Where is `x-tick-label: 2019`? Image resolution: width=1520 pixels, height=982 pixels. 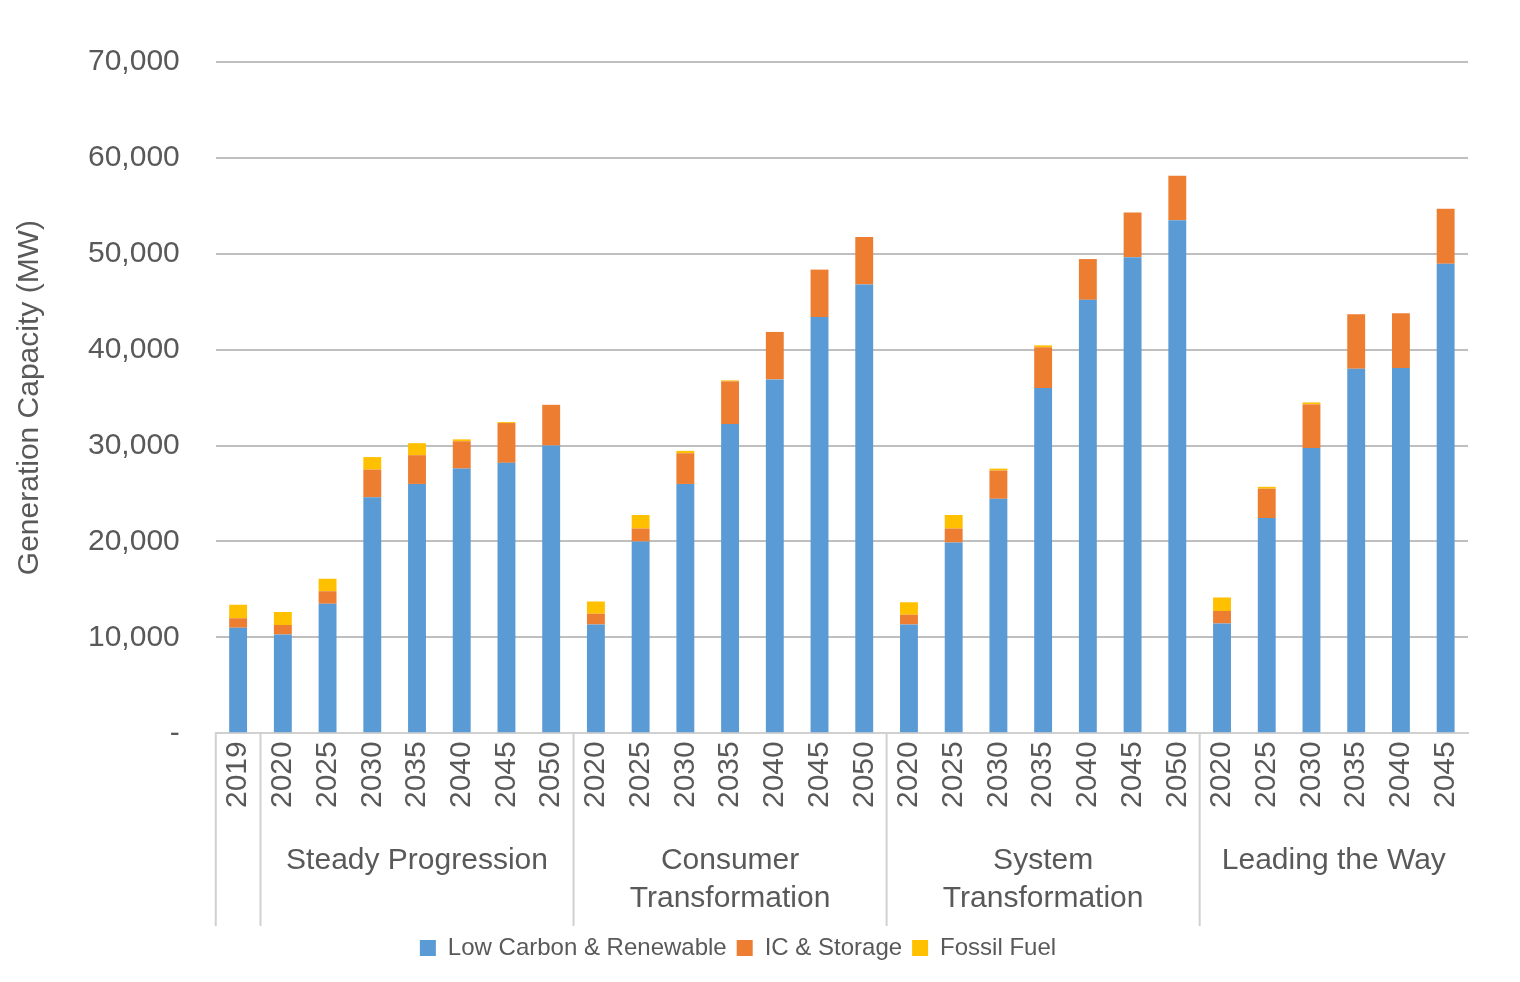 x-tick-label: 2019 is located at coordinates (236, 775).